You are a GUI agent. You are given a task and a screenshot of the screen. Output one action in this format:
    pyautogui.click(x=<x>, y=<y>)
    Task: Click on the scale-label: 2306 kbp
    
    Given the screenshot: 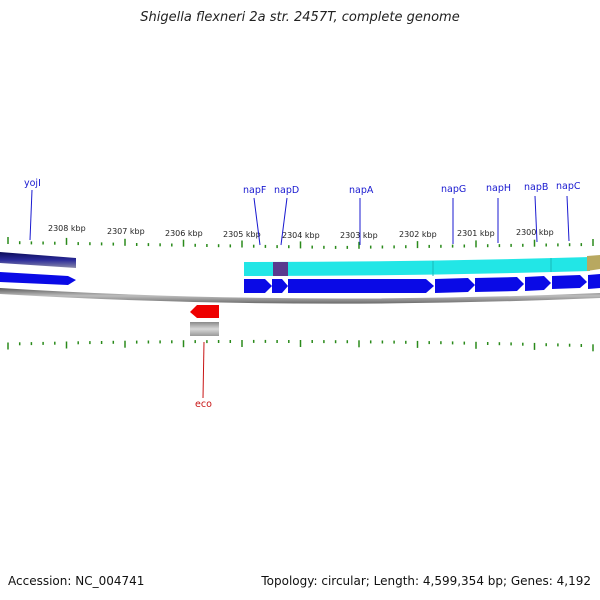 What is the action you would take?
    pyautogui.click(x=184, y=233)
    